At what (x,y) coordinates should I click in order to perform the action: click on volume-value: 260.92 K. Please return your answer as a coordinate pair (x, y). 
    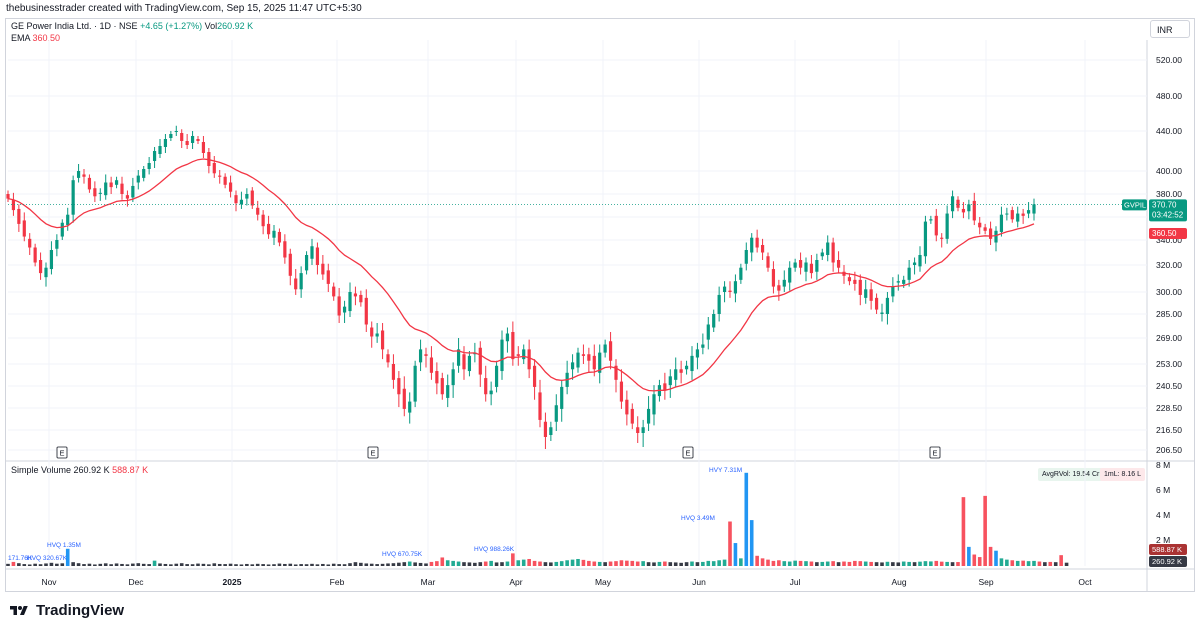
    Looking at the image, I should click on (91, 470).